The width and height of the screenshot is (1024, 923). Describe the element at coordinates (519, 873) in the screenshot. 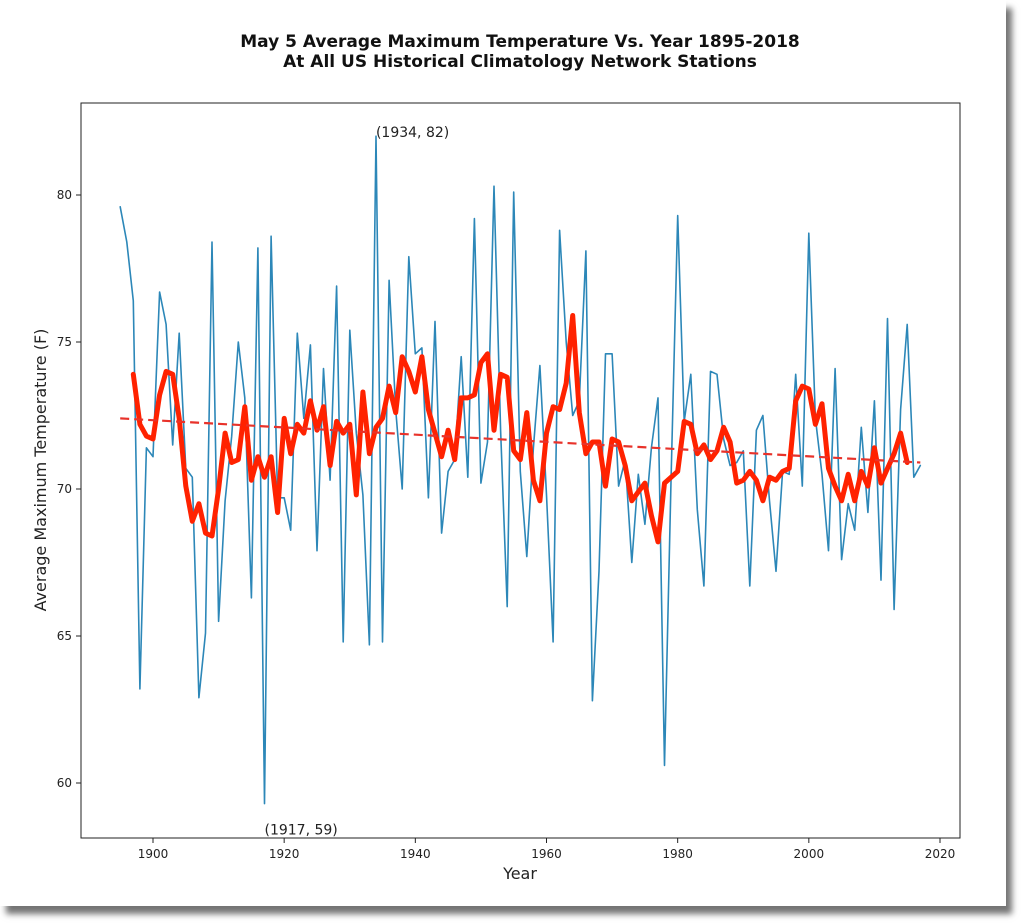

I see `x-axis-label: Year` at that location.